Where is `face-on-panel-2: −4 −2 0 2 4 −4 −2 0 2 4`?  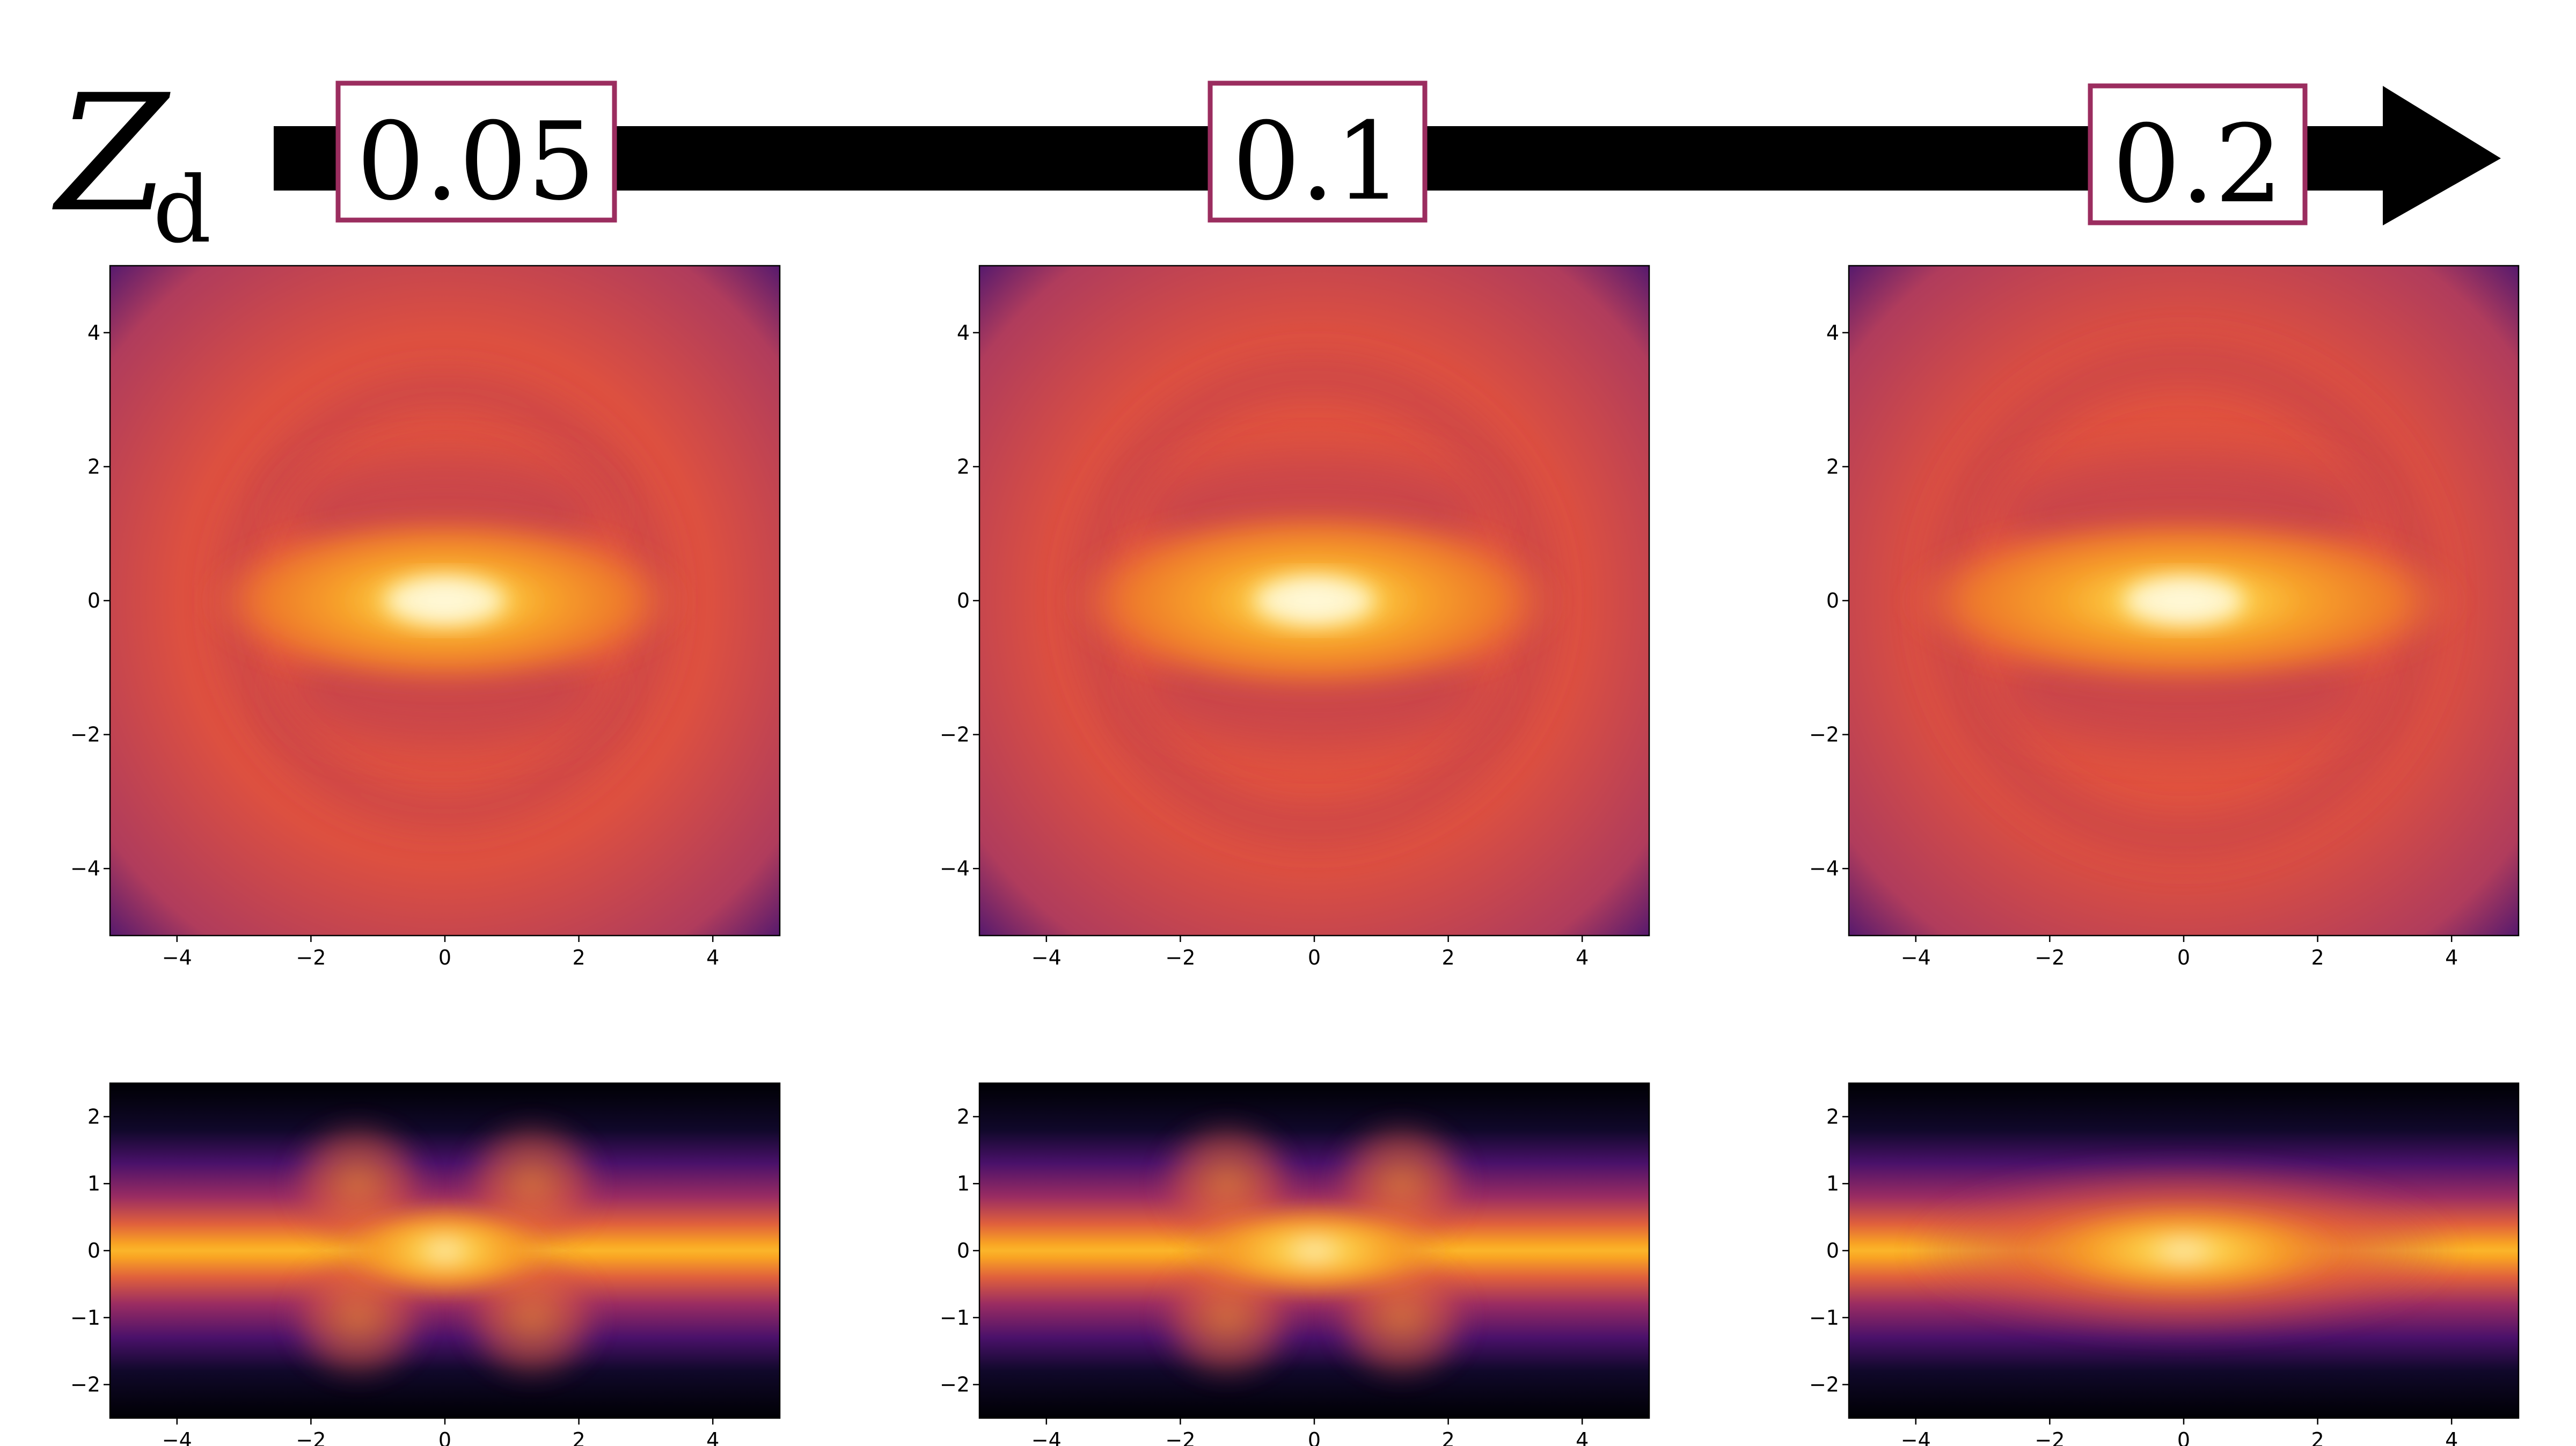
face-on-panel-2: −4 −2 0 2 4 −4 −2 0 2 4 is located at coordinates (2164, 617).